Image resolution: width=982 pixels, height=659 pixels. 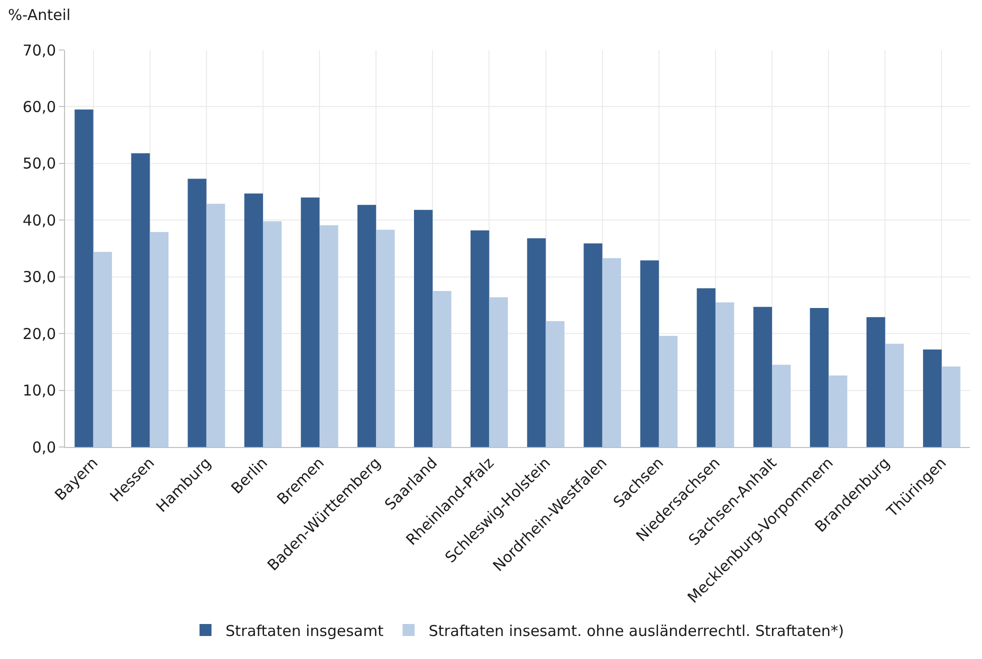 What do you see at coordinates (39, 220) in the screenshot?
I see `y-tick-label: 40,0` at bounding box center [39, 220].